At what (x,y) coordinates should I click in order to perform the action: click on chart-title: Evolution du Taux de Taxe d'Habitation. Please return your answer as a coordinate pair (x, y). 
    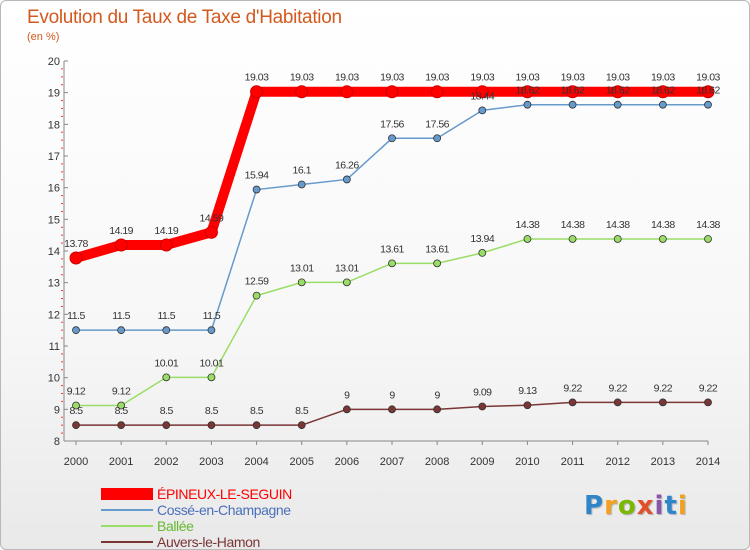
    Looking at the image, I should click on (184, 17).